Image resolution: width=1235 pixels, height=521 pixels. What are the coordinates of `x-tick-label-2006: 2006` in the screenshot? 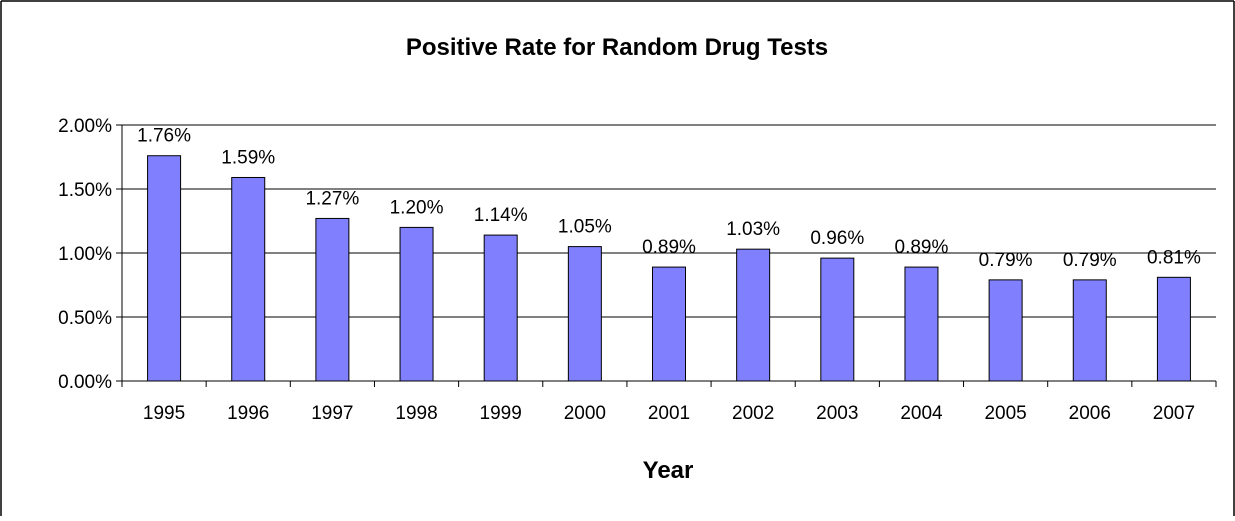 It's located at (1090, 413).